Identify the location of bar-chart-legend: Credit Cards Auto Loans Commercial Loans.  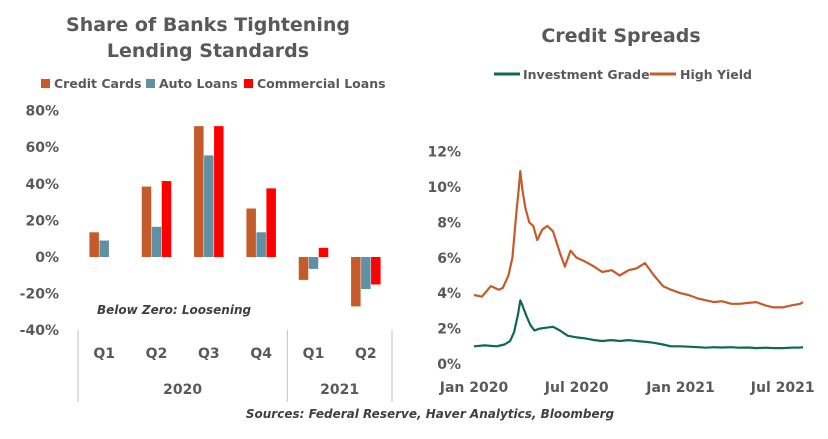
(213, 83).